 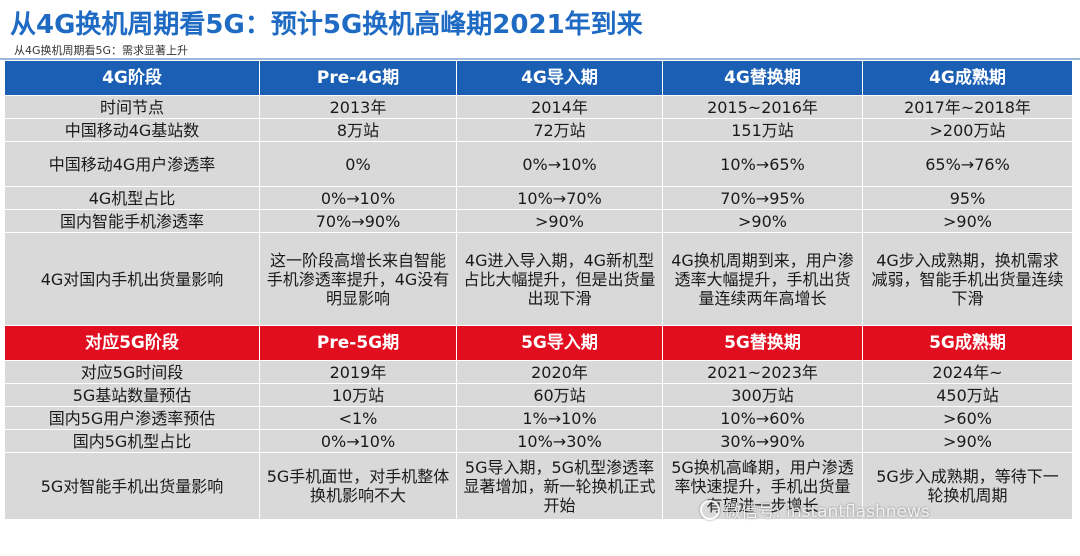 I want to click on table-row: 中国移动4G基站数 8万站 72万站 151万站 >200万站, so click(x=538, y=130).